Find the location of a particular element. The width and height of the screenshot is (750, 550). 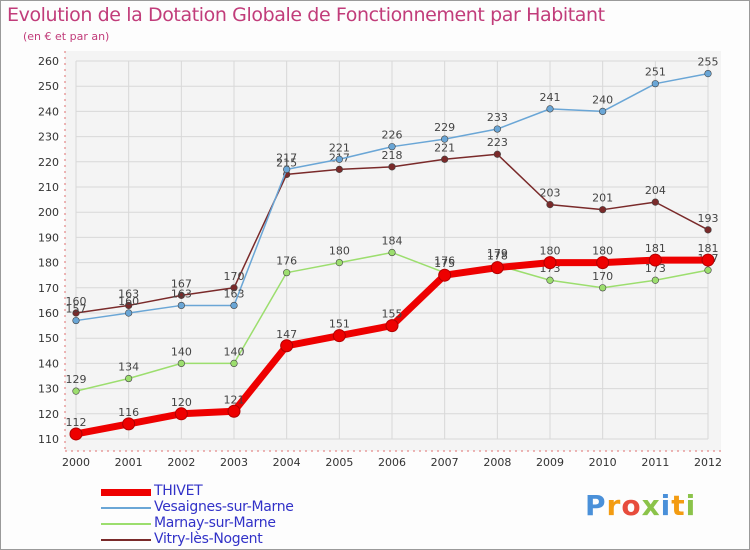

data-label: 157 is located at coordinates (76, 309).